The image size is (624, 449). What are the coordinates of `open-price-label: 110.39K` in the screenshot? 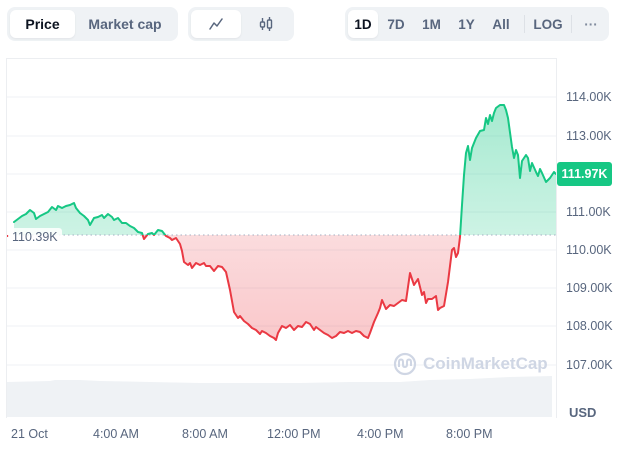 It's located at (35, 237).